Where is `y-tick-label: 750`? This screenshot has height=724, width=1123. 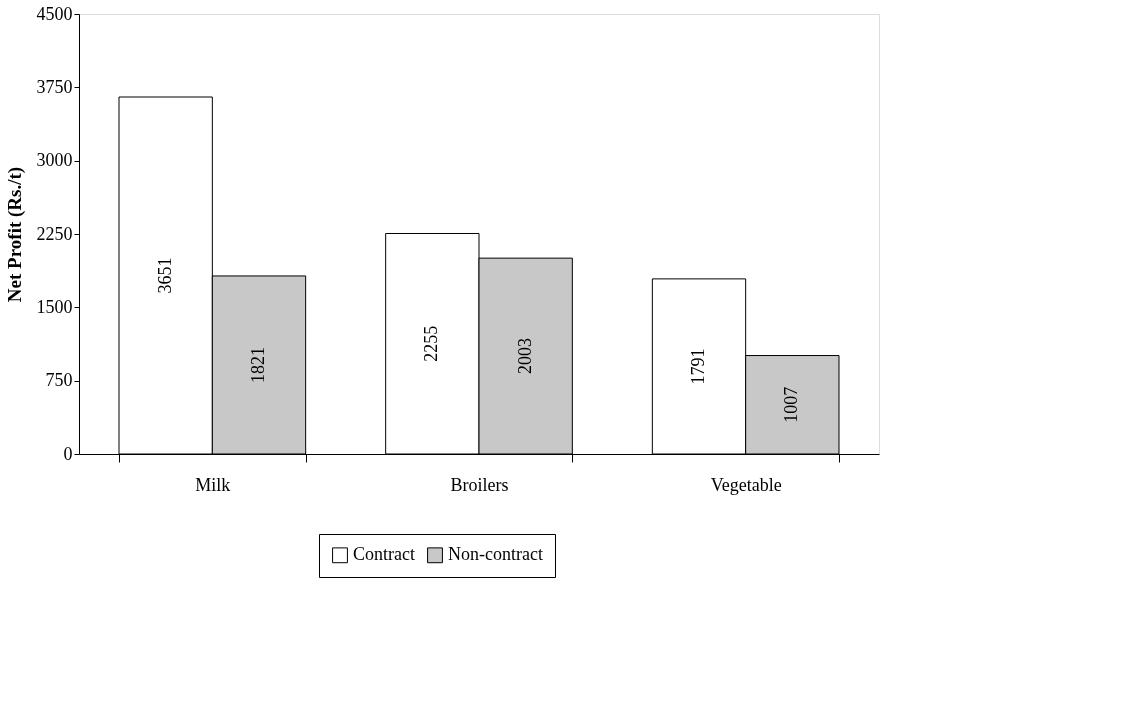 y-tick-label: 750 is located at coordinates (59, 380).